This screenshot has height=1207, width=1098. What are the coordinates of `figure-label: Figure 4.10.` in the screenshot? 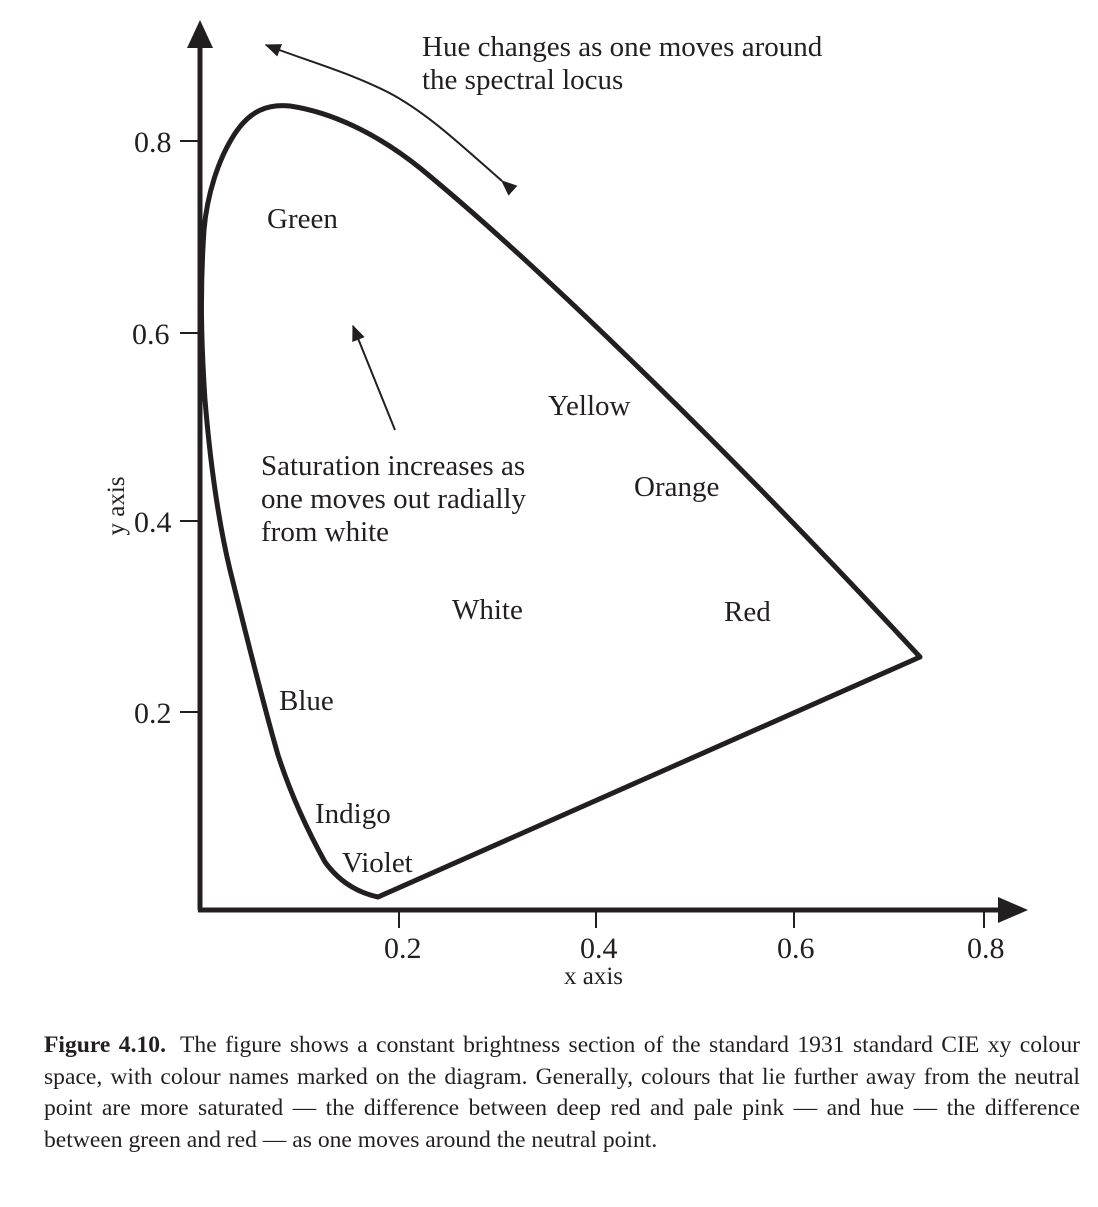 It's located at (105, 1045).